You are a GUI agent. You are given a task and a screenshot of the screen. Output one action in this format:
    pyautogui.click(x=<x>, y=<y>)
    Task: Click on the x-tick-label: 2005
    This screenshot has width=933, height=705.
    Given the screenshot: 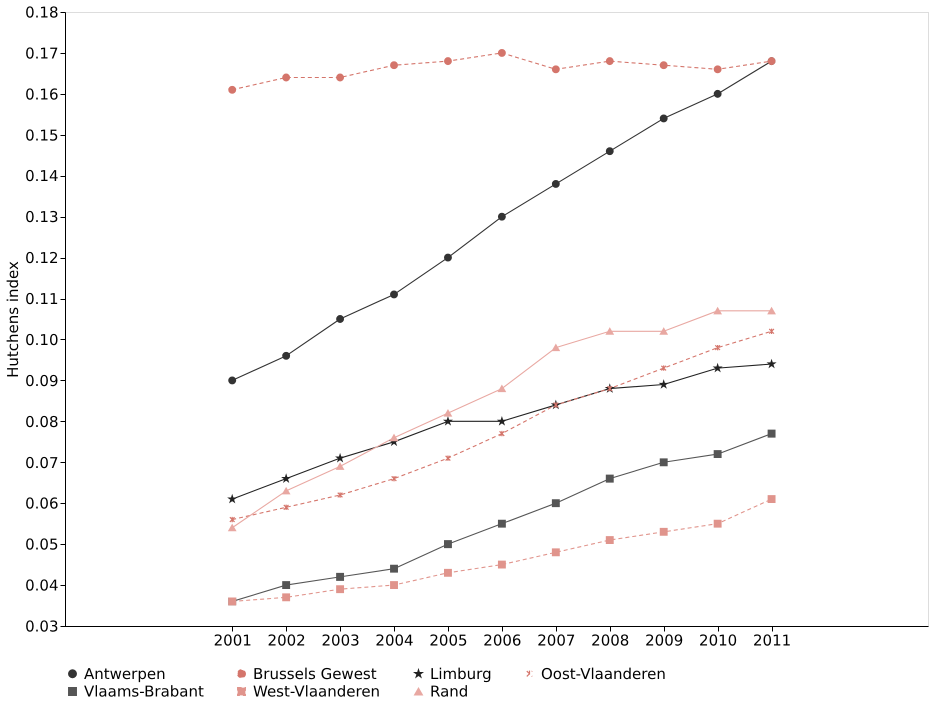 What is the action you would take?
    pyautogui.click(x=448, y=641)
    